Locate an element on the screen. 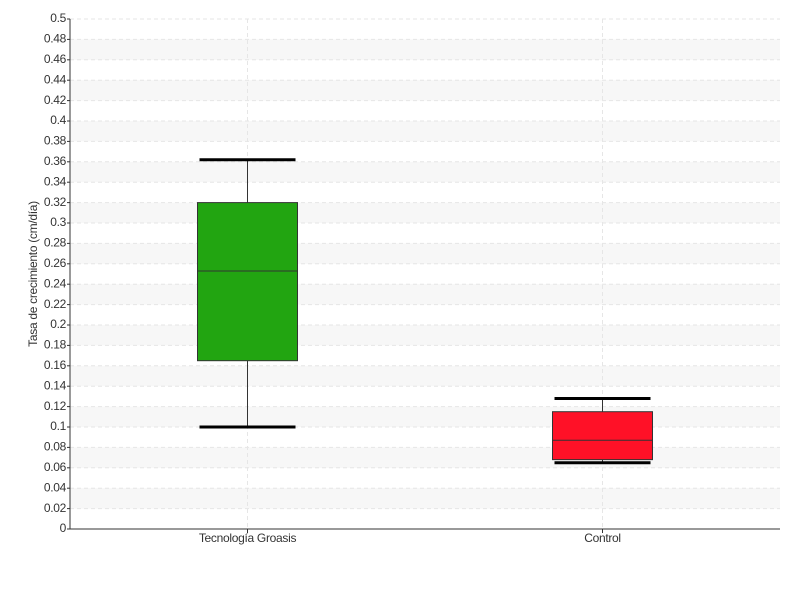  y-tick-label: 0.08 is located at coordinates (55, 447).